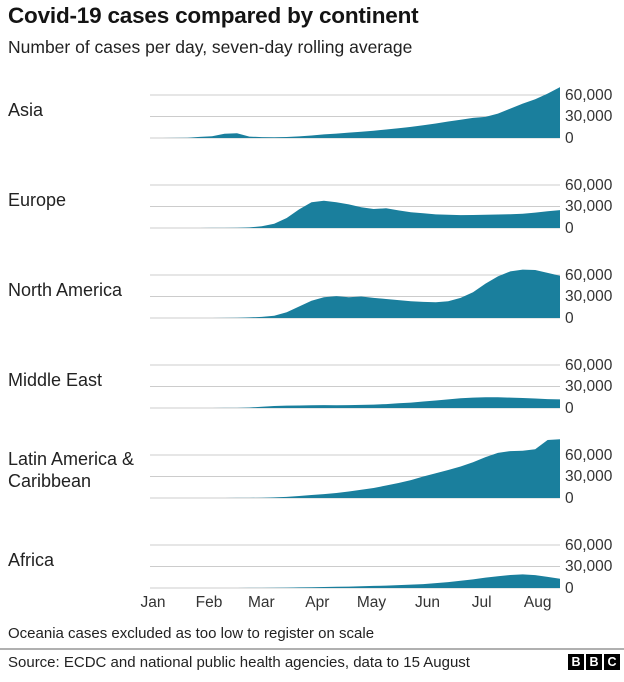 The height and width of the screenshot is (682, 624). Describe the element at coordinates (355, 386) in the screenshot. I see `area-chart-middle-east` at that location.